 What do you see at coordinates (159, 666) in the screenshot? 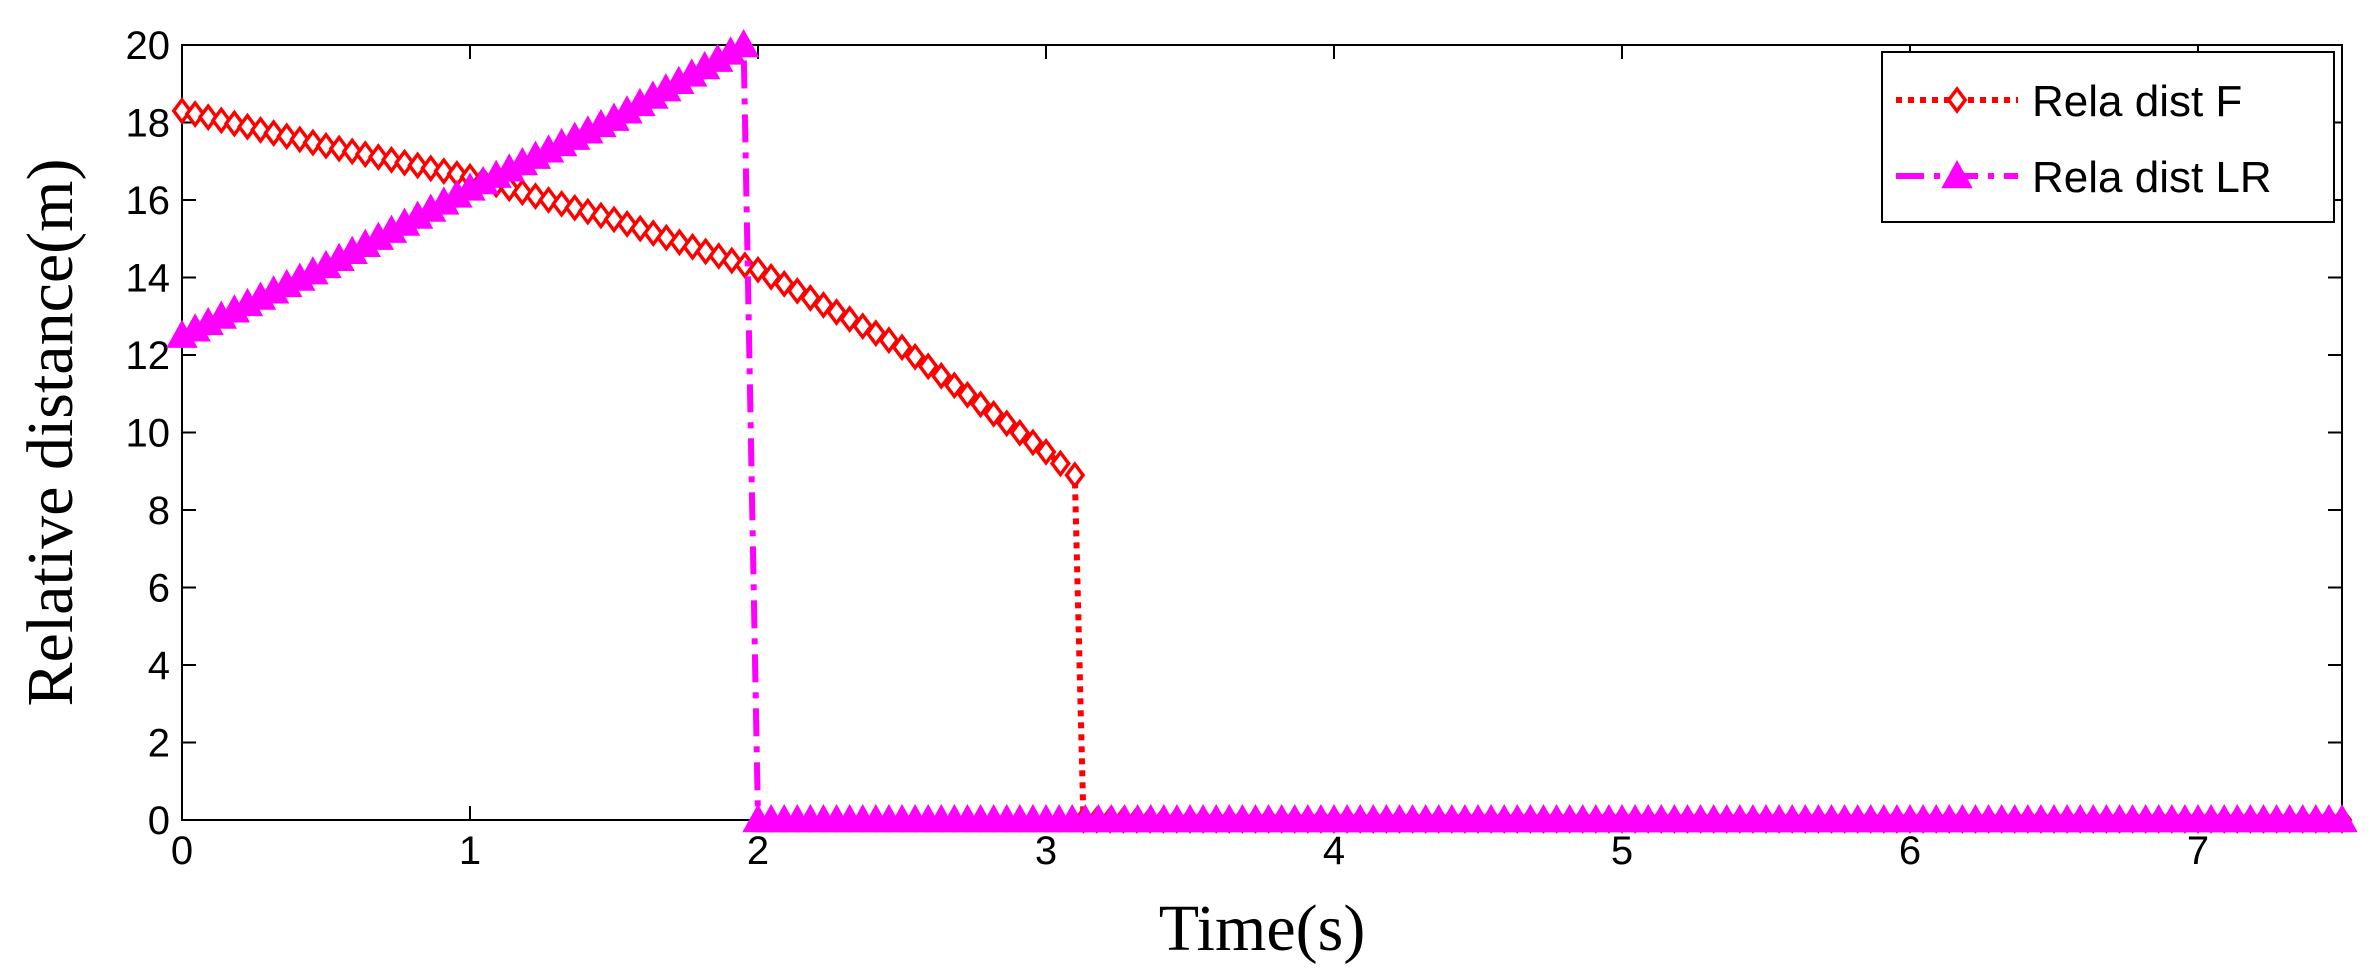
I see `y-tick-label: 4` at bounding box center [159, 666].